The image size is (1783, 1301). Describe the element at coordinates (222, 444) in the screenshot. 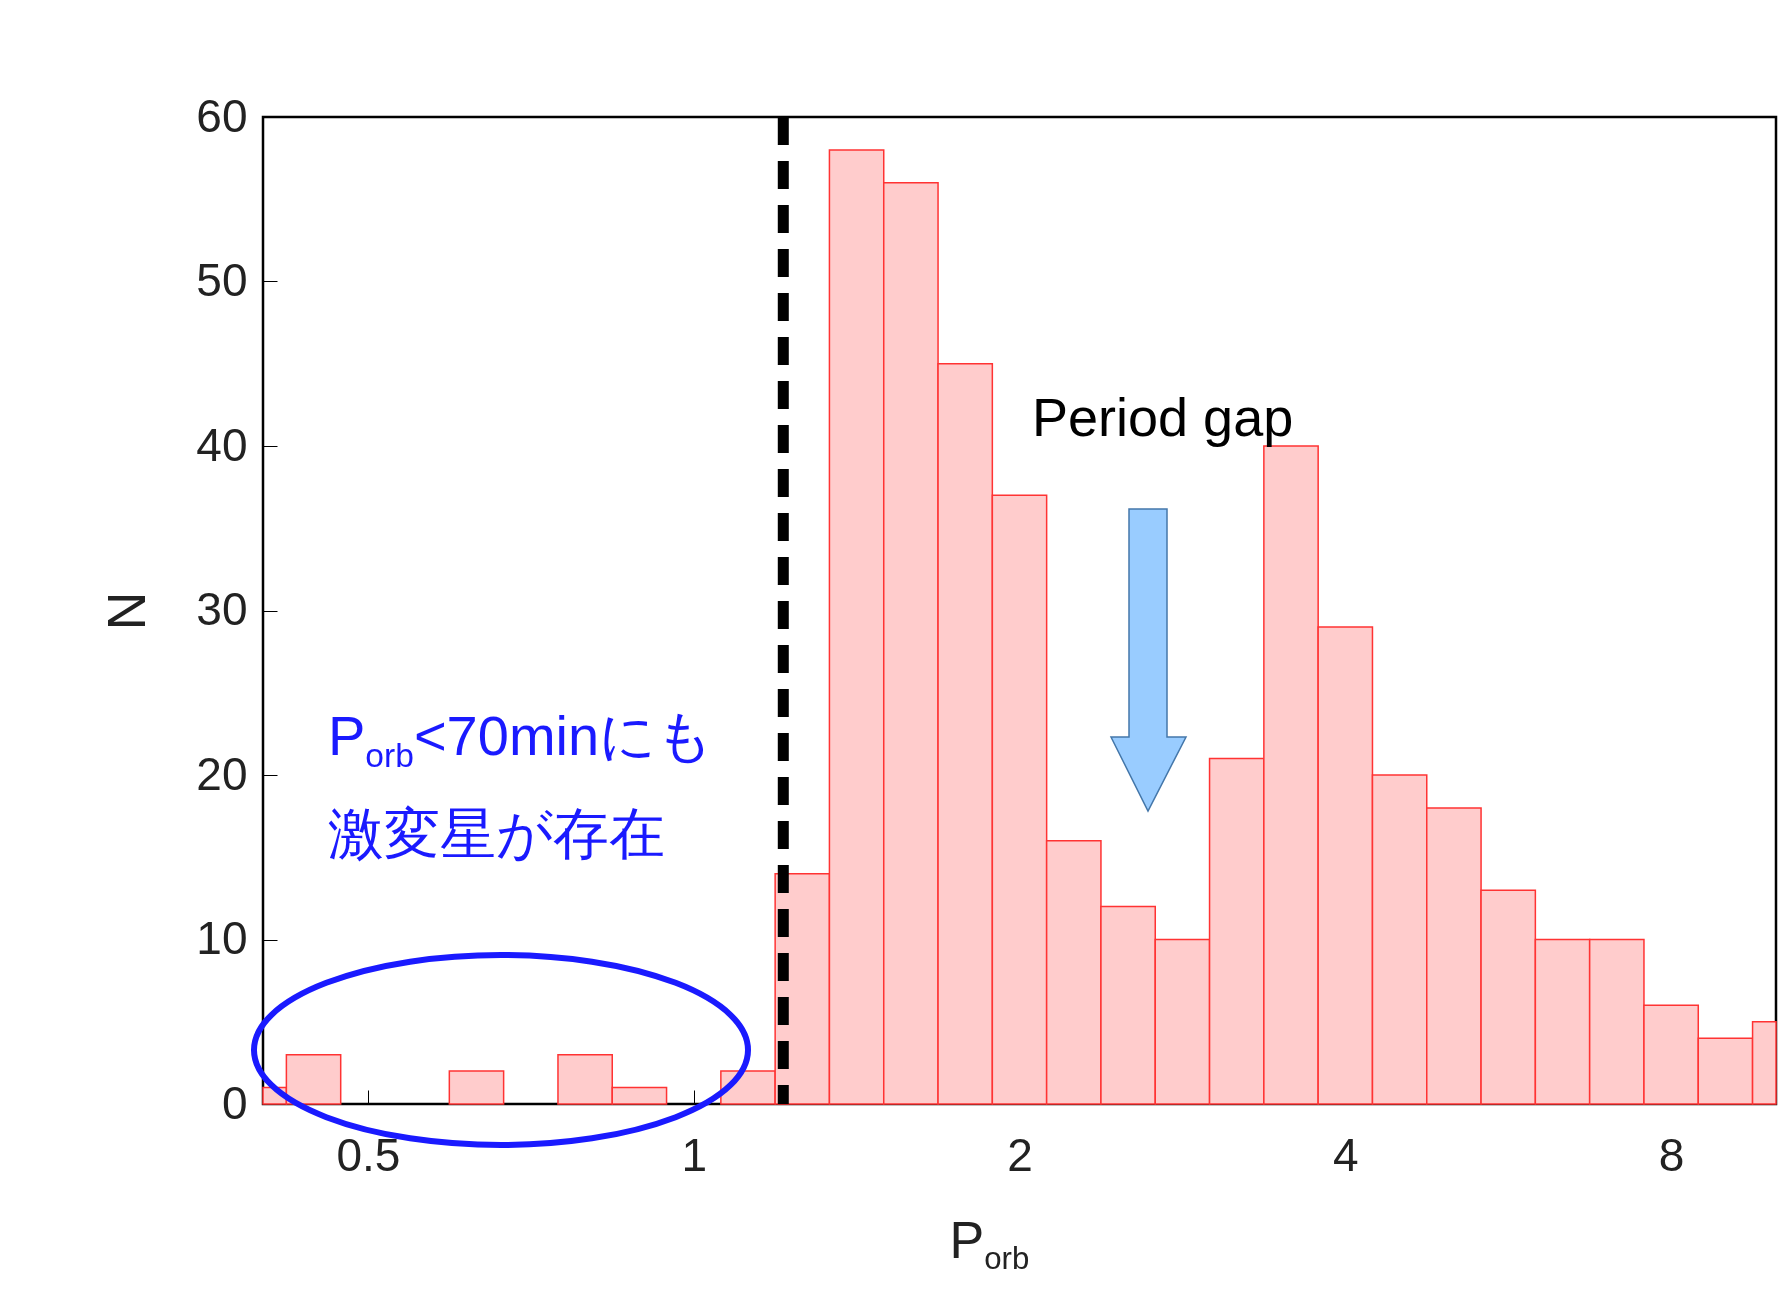

I see `y-tick-label: 40` at that location.